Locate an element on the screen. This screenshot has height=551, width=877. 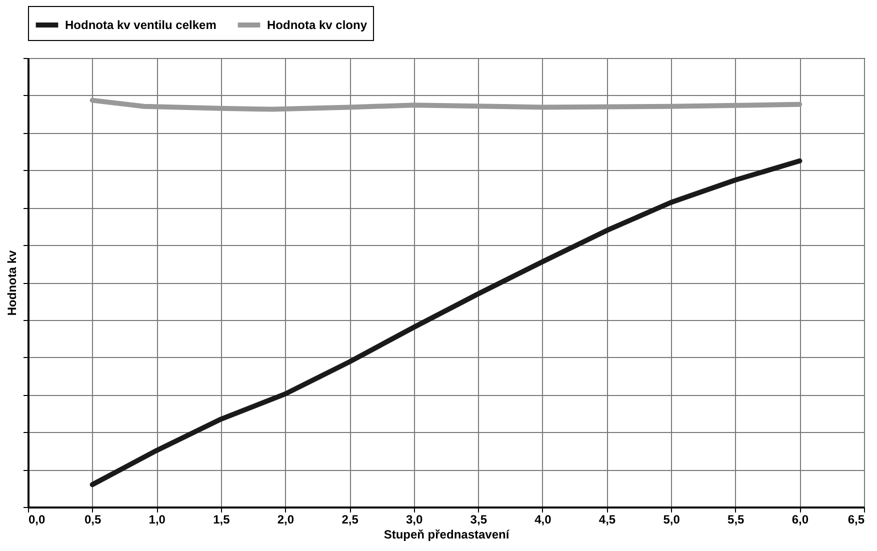
x-tick-label: 4,0 is located at coordinates (543, 519).